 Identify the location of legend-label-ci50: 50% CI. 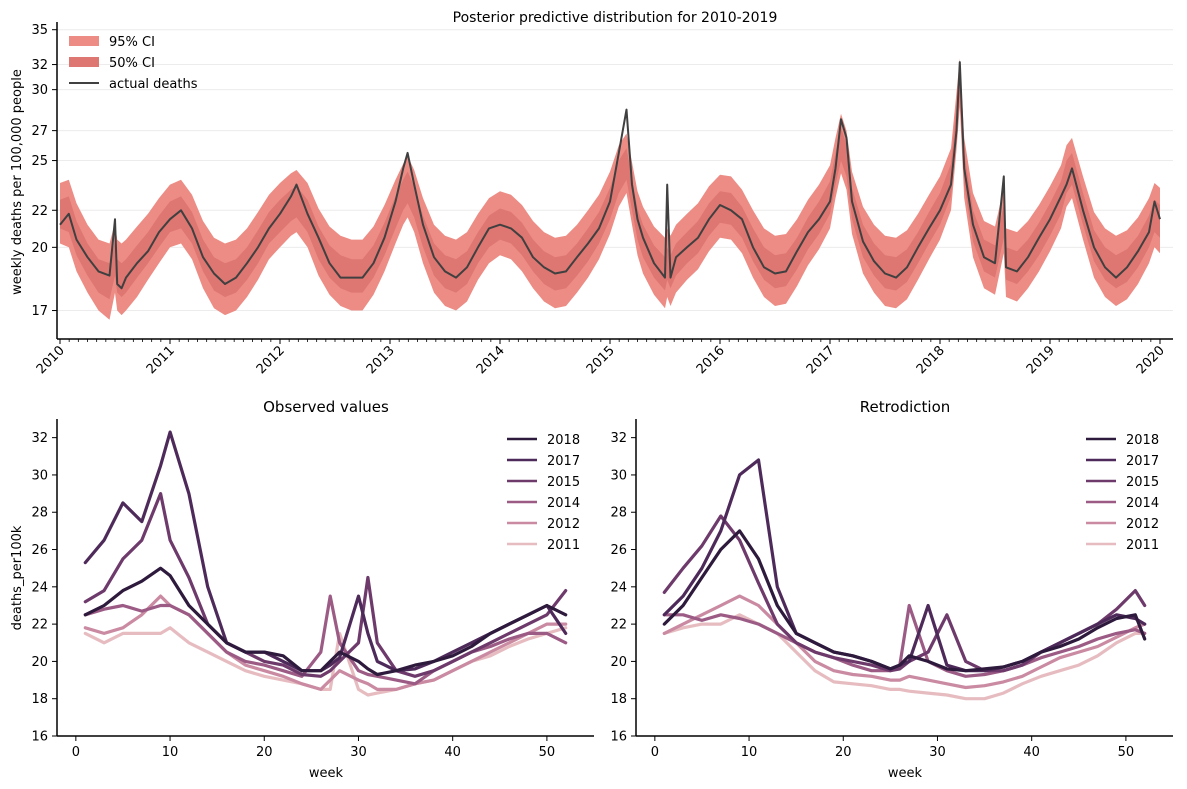
(132, 63).